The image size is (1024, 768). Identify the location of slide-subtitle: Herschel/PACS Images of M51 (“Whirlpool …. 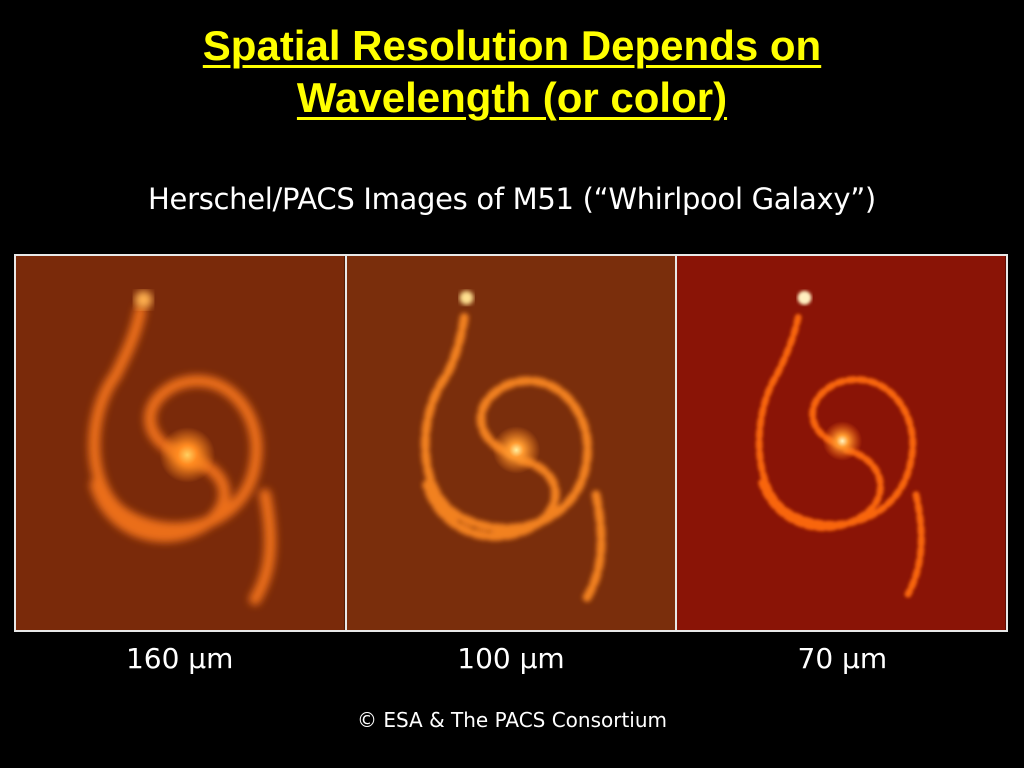
(512, 199).